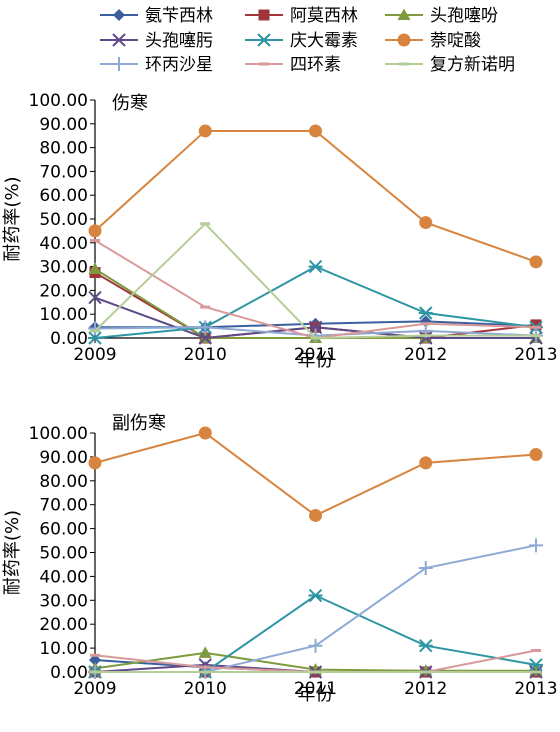 The height and width of the screenshot is (732, 560). I want to click on legend-label: 四环素, so click(315, 65).